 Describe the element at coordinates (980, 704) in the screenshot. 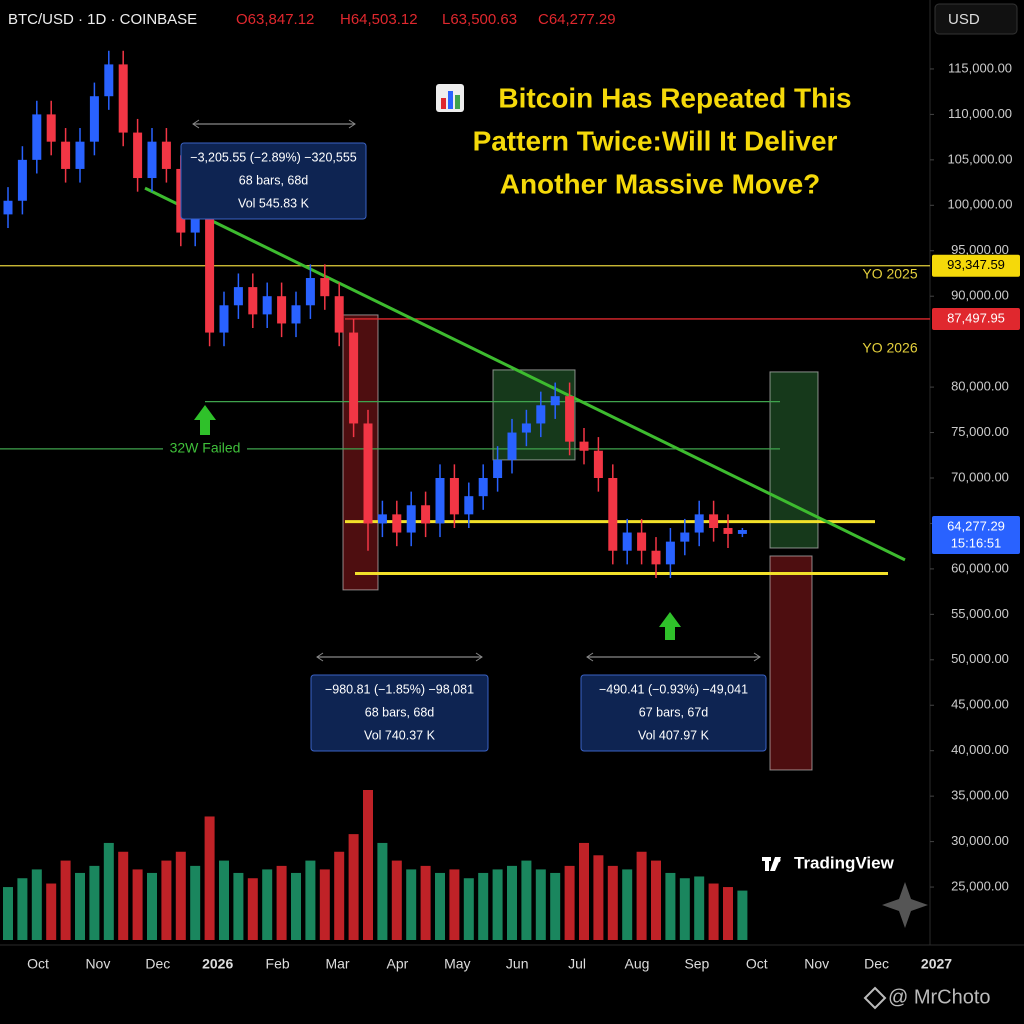

I see `y-tick-label: 45,000.00` at that location.